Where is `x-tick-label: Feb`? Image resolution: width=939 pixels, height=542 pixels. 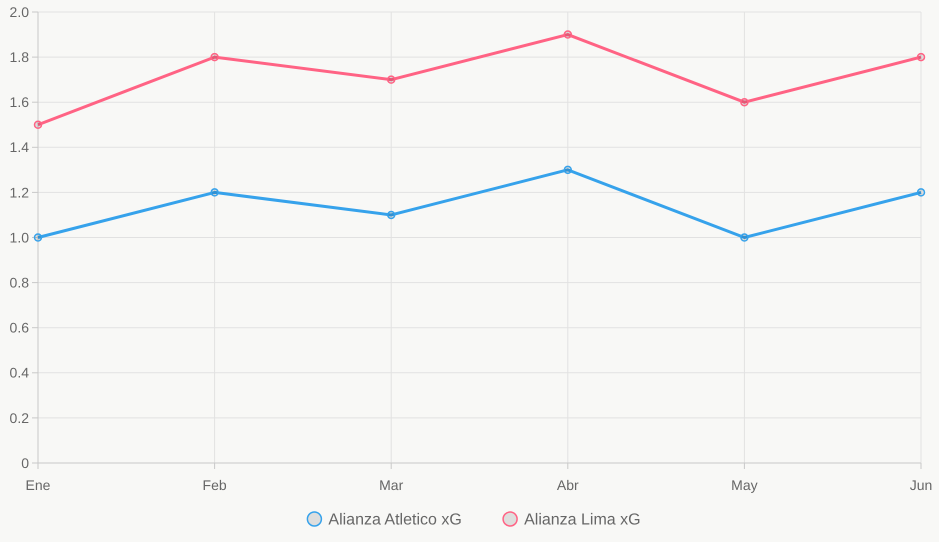 x-tick-label: Feb is located at coordinates (214, 485).